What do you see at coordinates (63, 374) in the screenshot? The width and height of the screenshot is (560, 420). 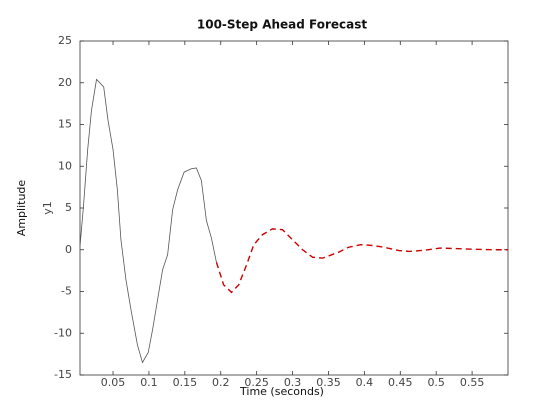 I see `y-tick-label: -15` at bounding box center [63, 374].